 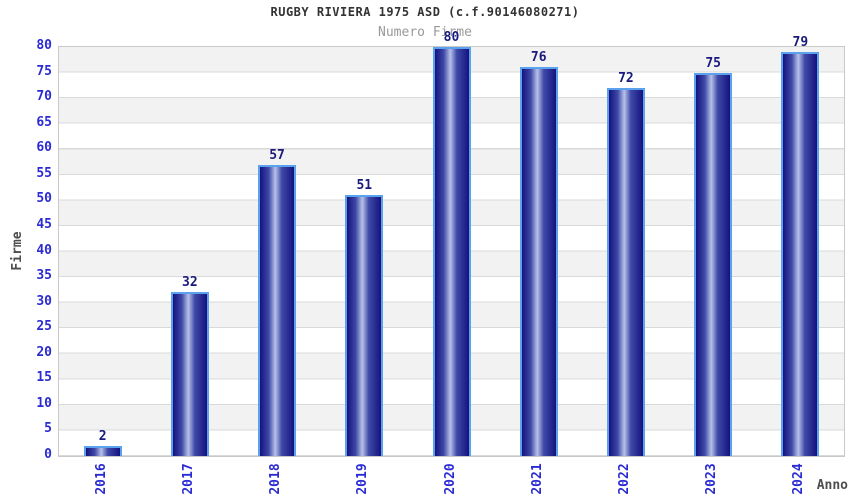 I want to click on y-tick-label-45: 45, so click(x=44, y=224).